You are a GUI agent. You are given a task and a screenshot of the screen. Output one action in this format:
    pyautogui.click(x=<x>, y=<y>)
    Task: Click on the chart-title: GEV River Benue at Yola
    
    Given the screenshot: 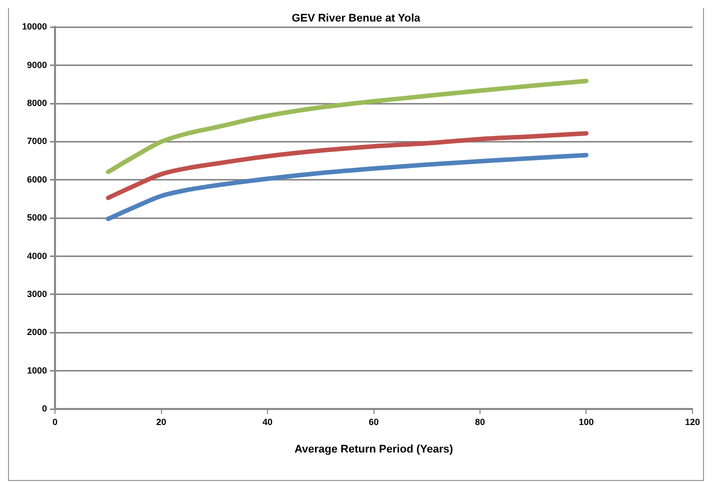 What is the action you would take?
    pyautogui.click(x=357, y=18)
    